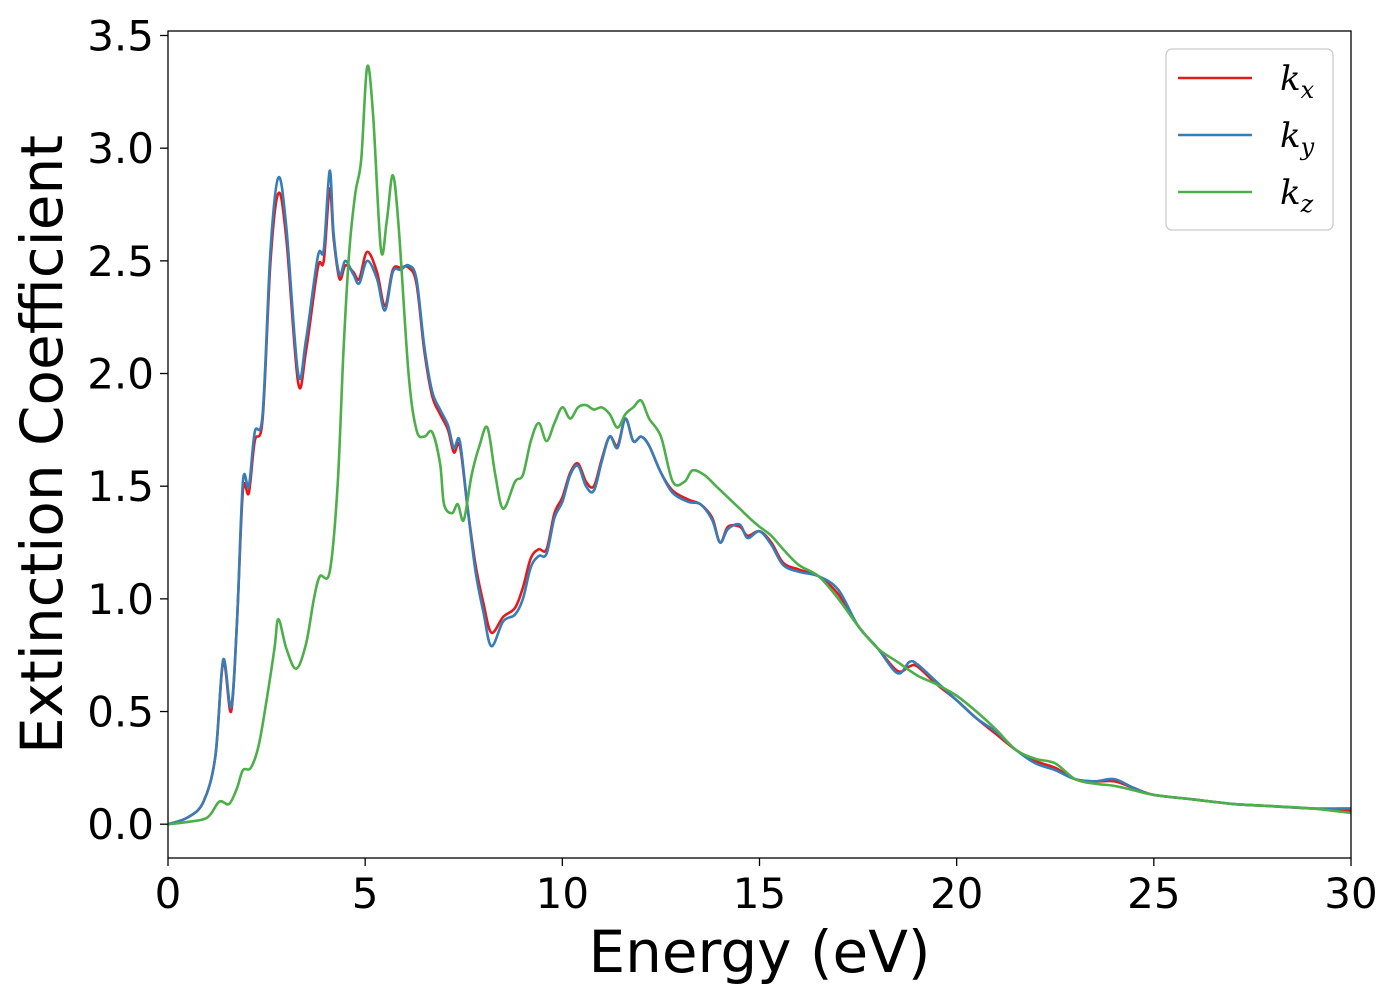 The image size is (1400, 1000). What do you see at coordinates (759, 893) in the screenshot?
I see `x-tick-label: 15` at bounding box center [759, 893].